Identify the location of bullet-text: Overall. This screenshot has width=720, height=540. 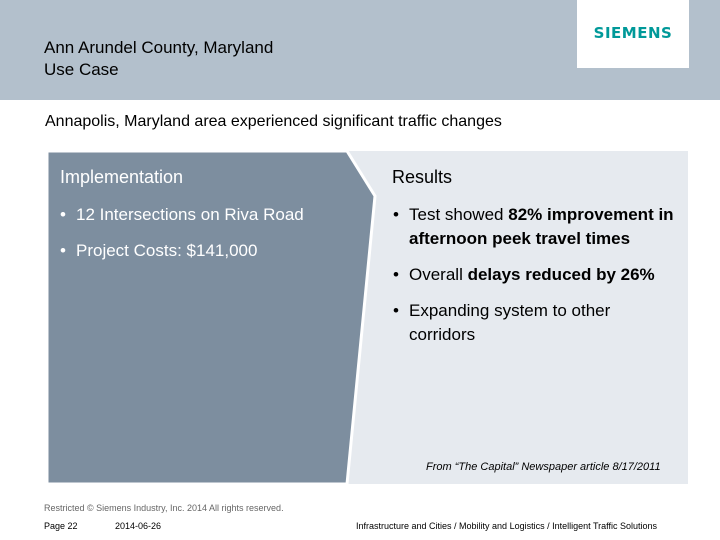
(438, 274).